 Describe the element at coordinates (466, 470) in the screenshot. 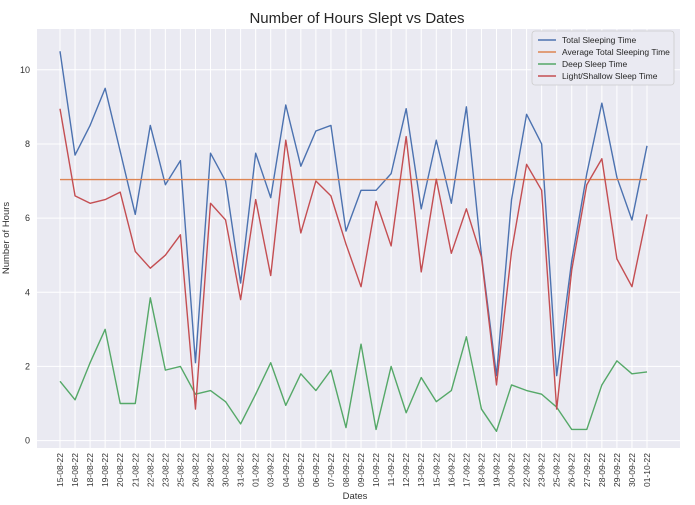

I see `x-tick-label: 17-09-22` at that location.